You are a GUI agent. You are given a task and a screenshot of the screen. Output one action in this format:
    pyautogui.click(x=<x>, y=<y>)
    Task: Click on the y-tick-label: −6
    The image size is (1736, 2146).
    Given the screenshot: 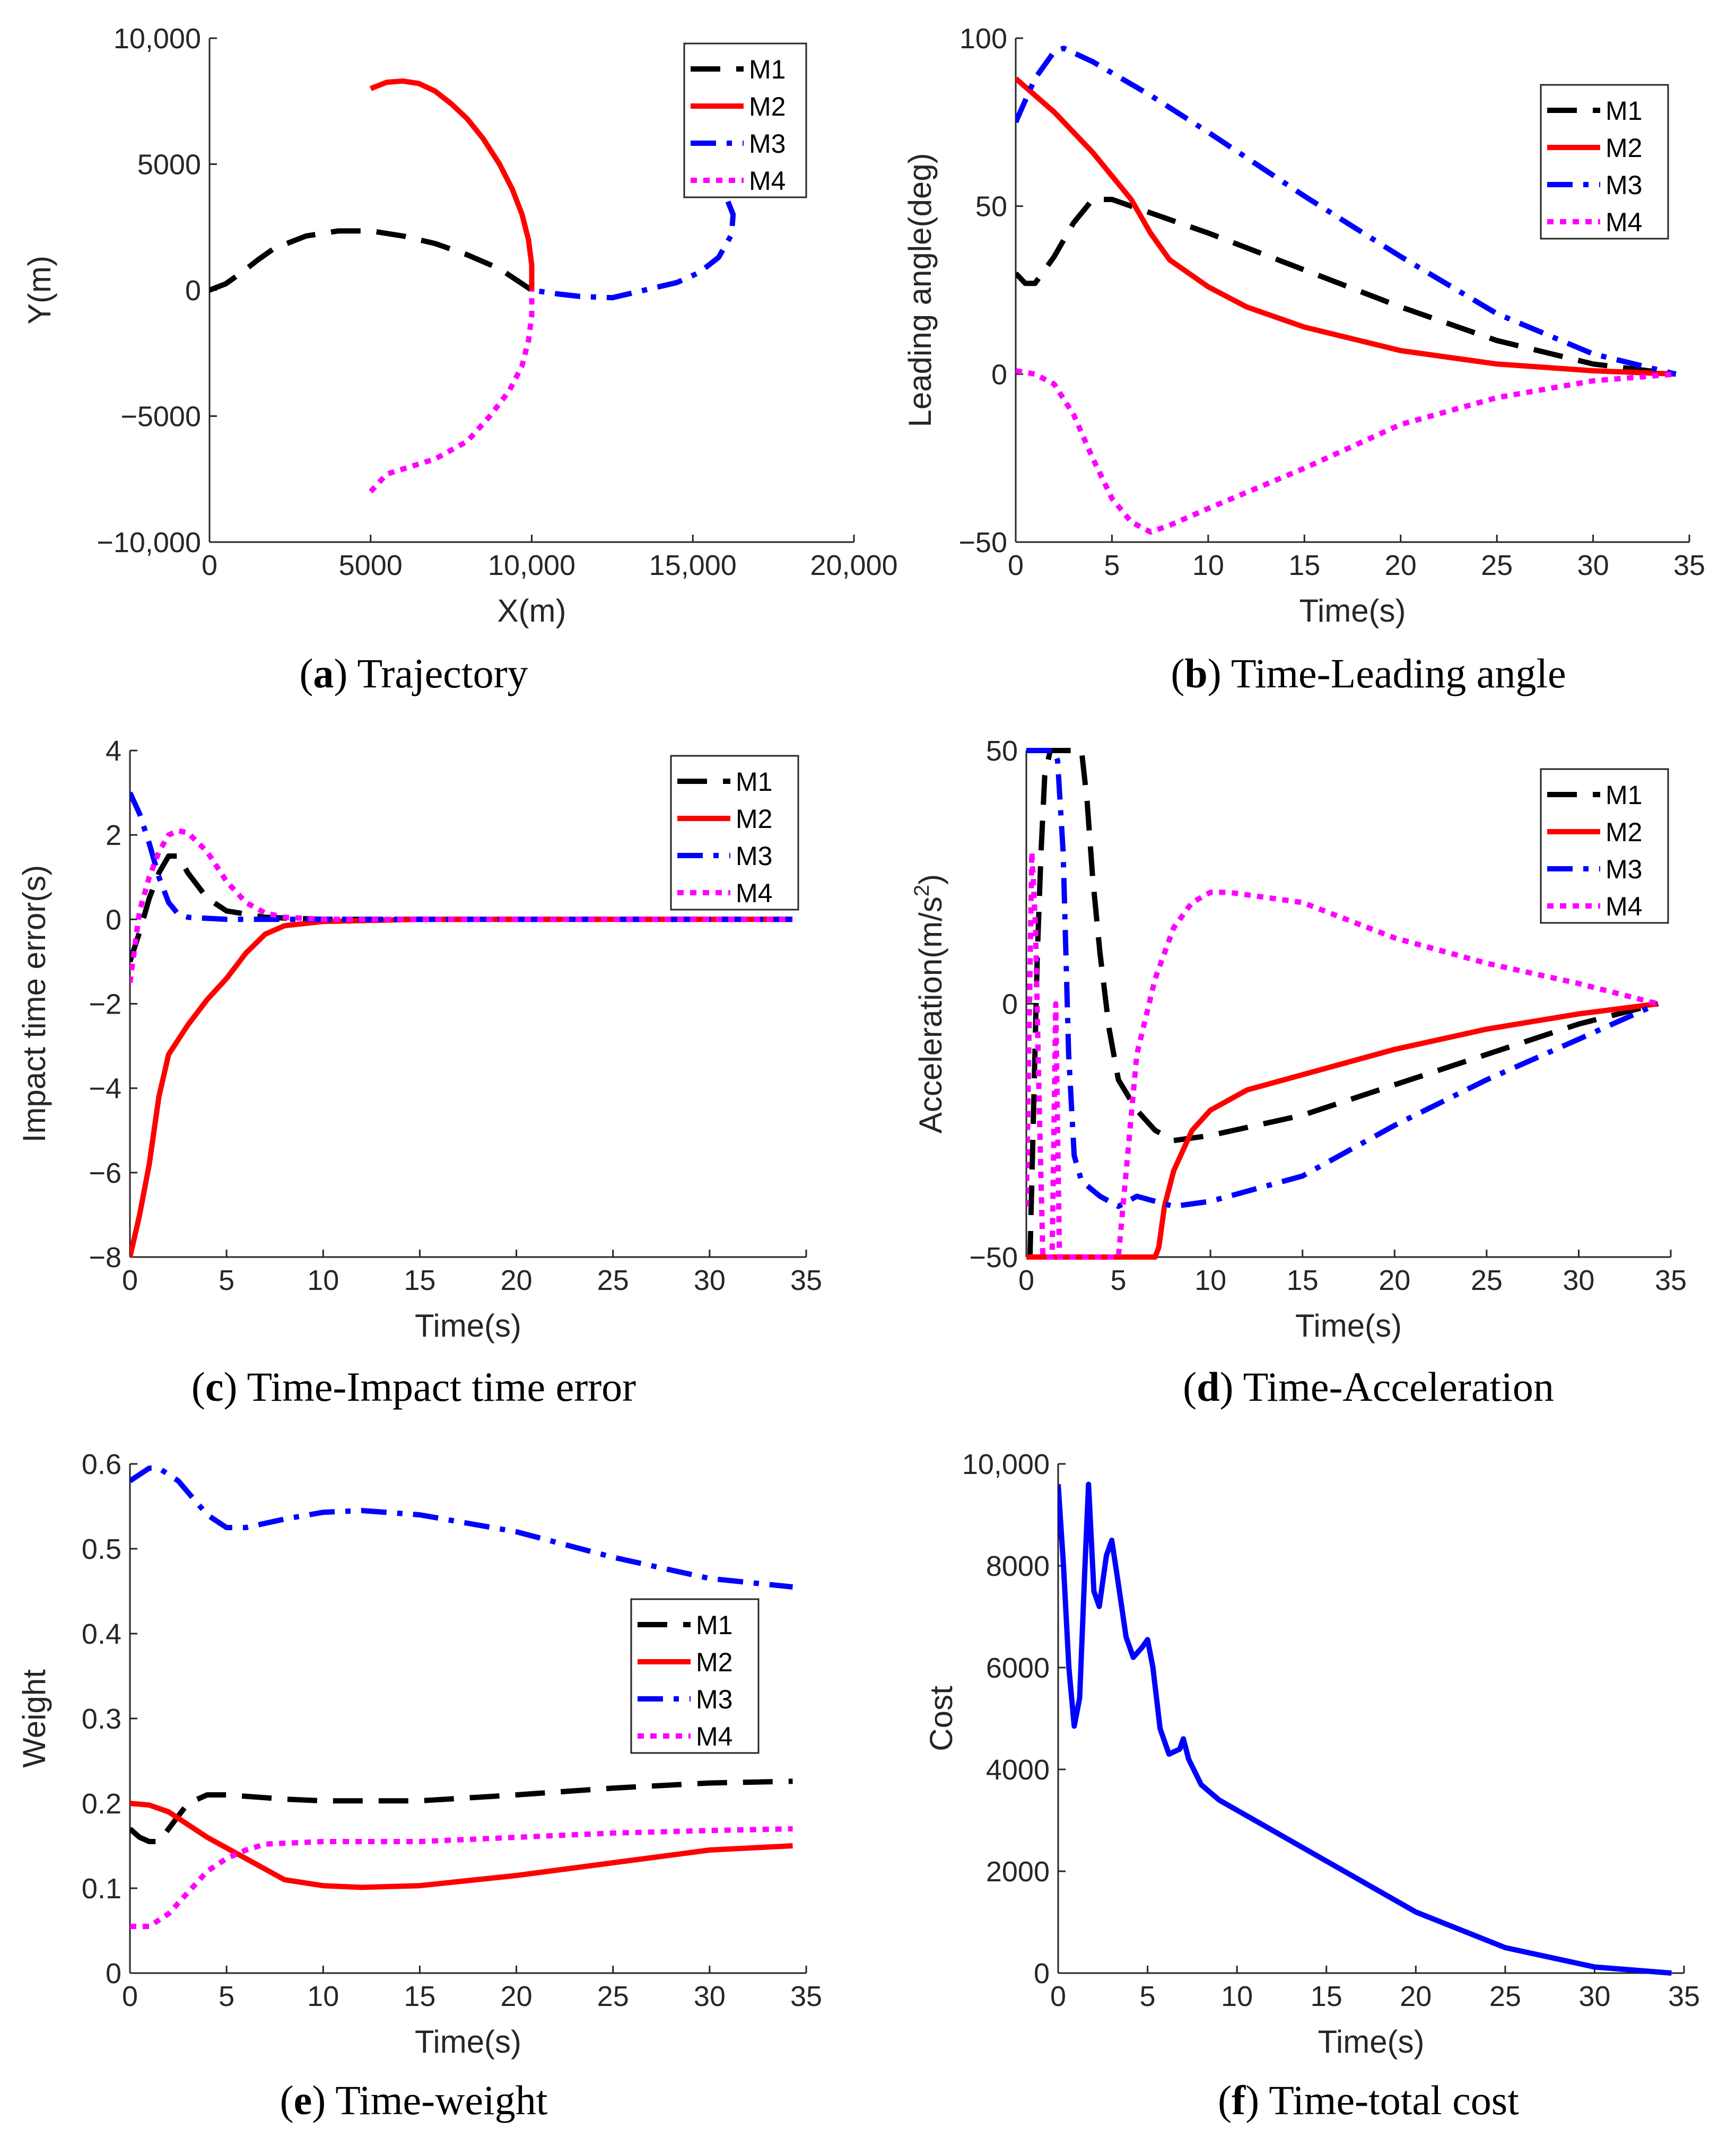 What is the action you would take?
    pyautogui.click(x=105, y=1173)
    